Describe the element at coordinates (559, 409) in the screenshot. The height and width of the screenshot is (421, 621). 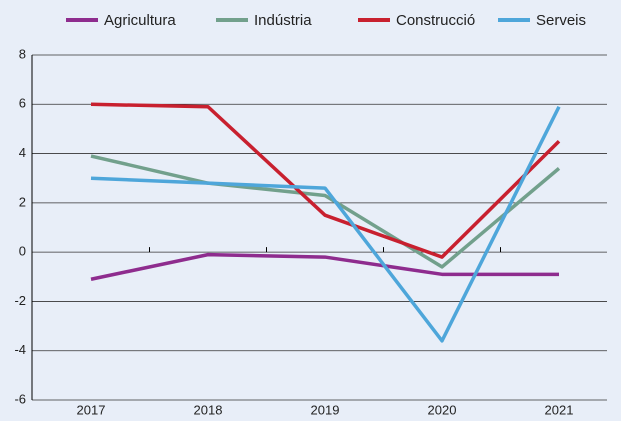
I see `x-tick-label: 2021` at that location.